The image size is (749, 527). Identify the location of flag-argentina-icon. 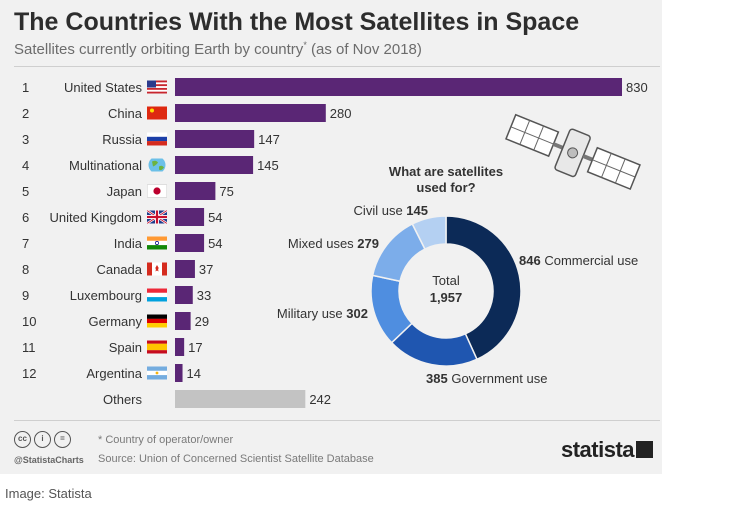
(157, 373).